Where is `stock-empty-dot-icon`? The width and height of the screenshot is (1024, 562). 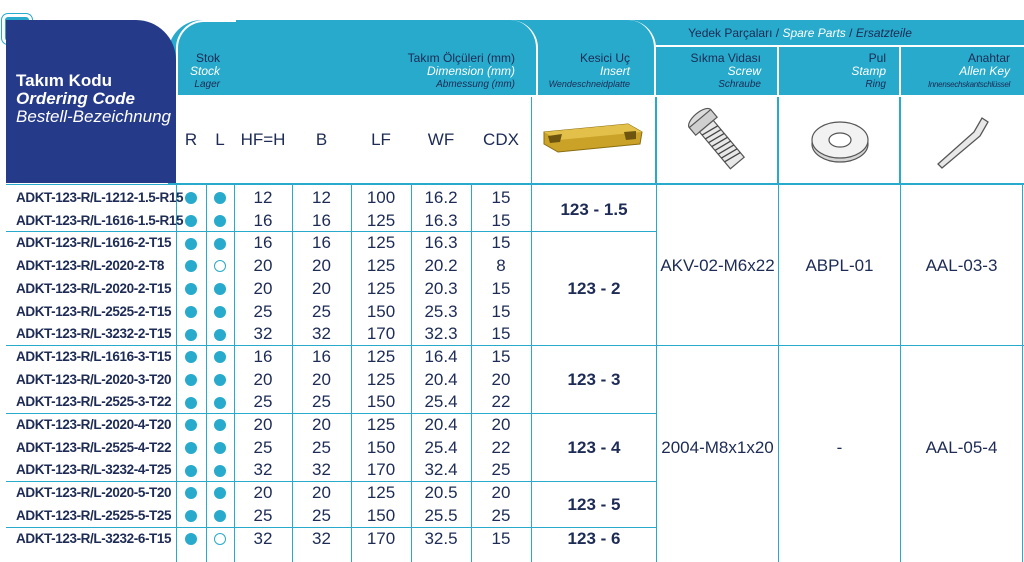
stock-empty-dot-icon is located at coordinates (220, 538).